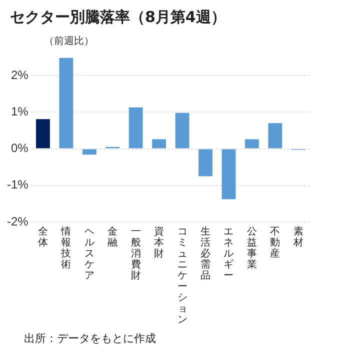 This screenshot has width=340, height=362. I want to click on y-tick-label: 1%, so click(19, 111).